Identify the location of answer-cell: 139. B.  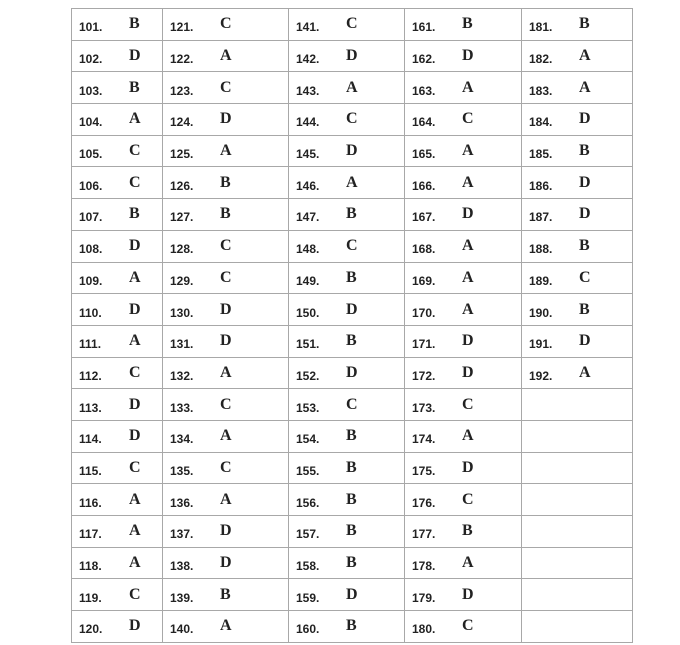
(225, 595).